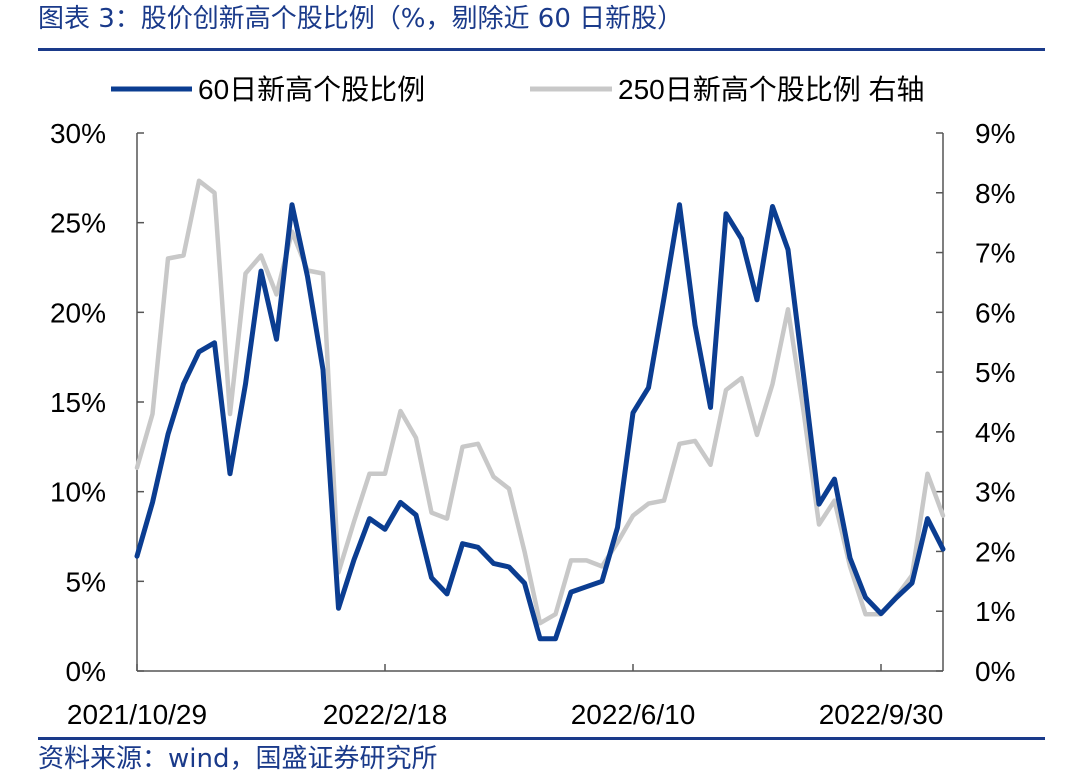  What do you see at coordinates (995, 133) in the screenshot?
I see `y-right-tick-label: 9%` at bounding box center [995, 133].